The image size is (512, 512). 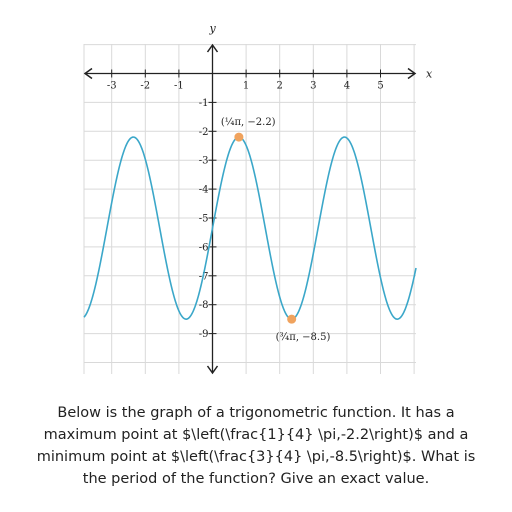 I want to click on y-axis-label: y, so click(x=213, y=28).